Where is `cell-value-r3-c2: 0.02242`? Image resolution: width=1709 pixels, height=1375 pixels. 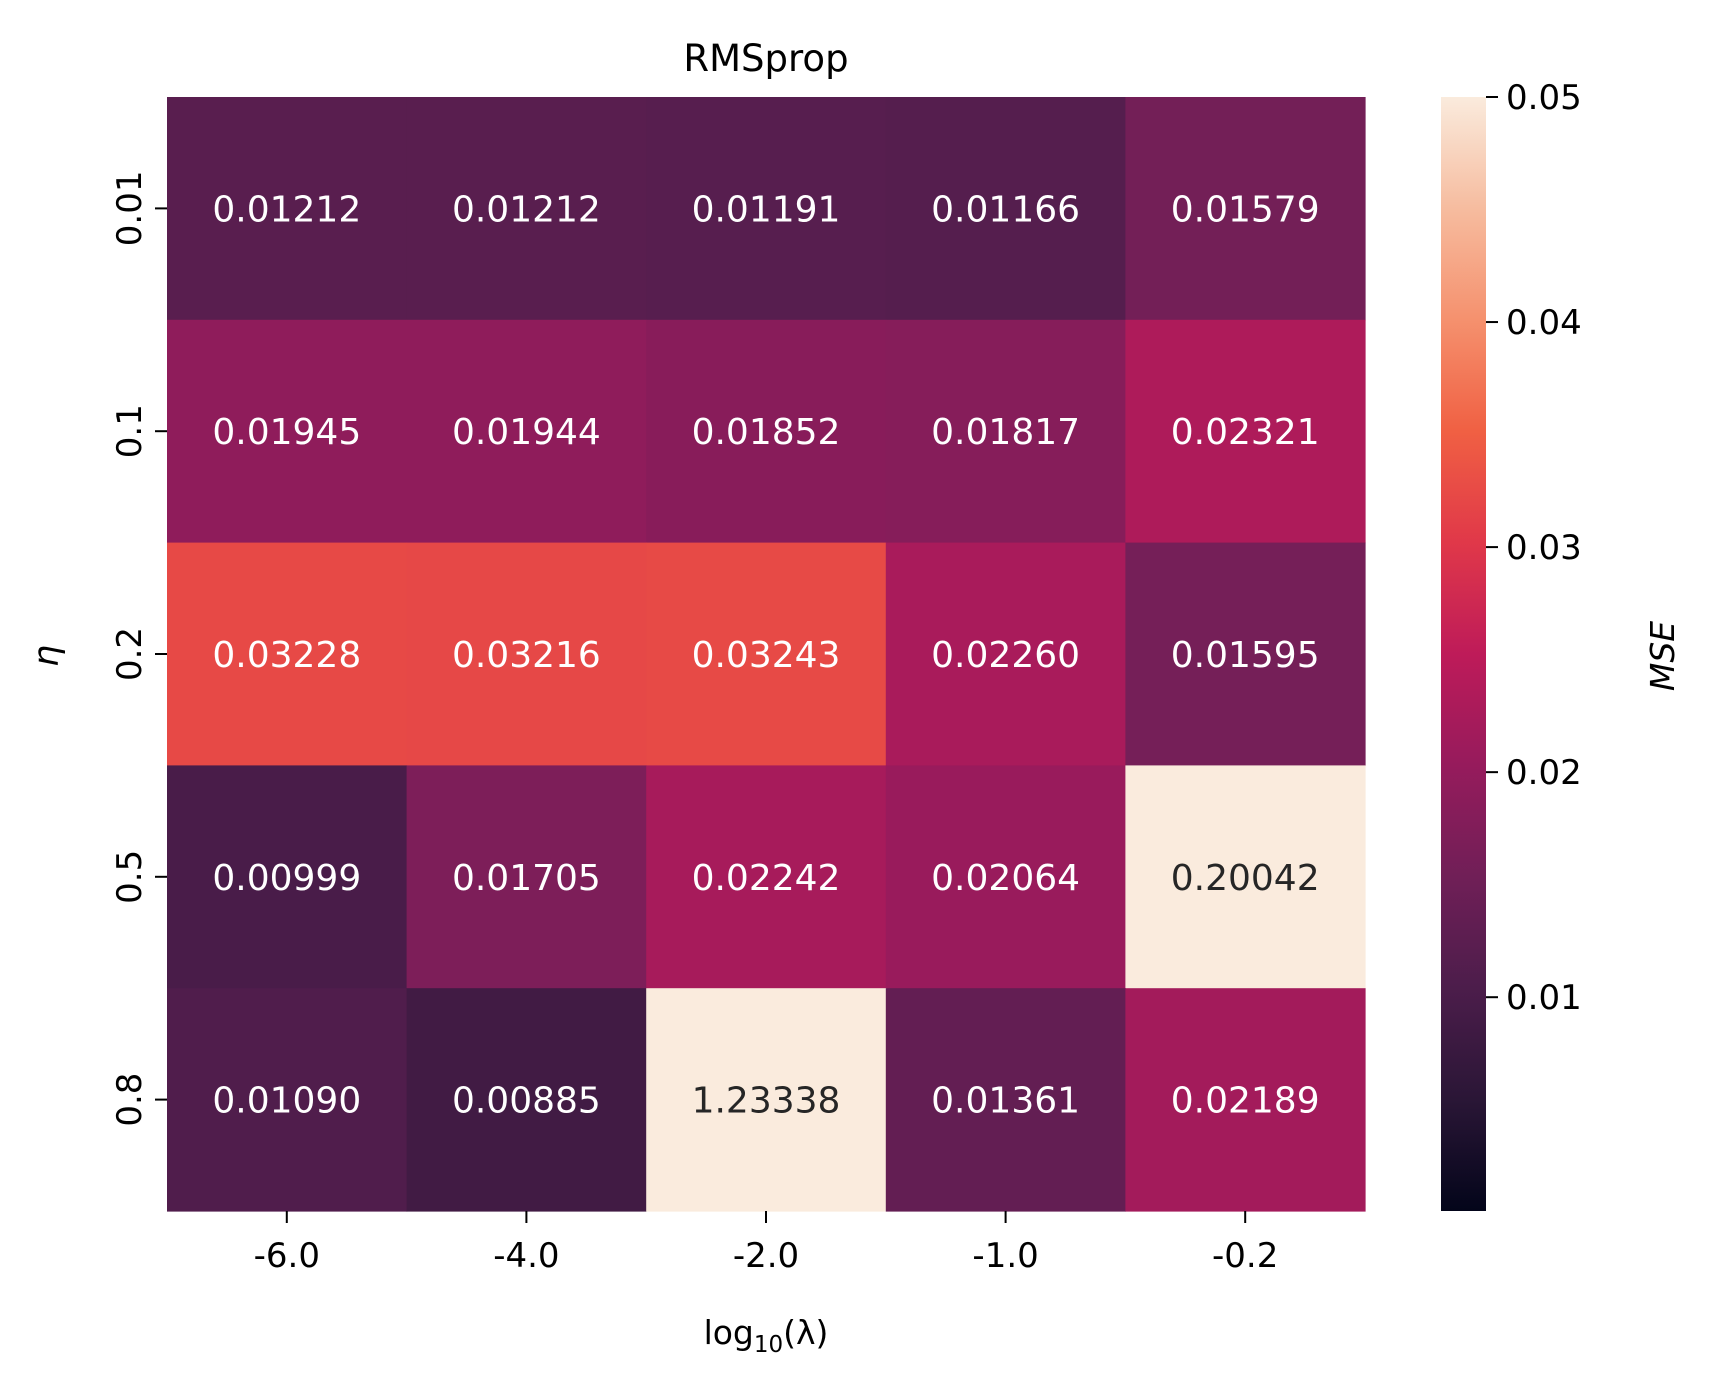
cell-value-r3-c2: 0.02242 is located at coordinates (766, 878).